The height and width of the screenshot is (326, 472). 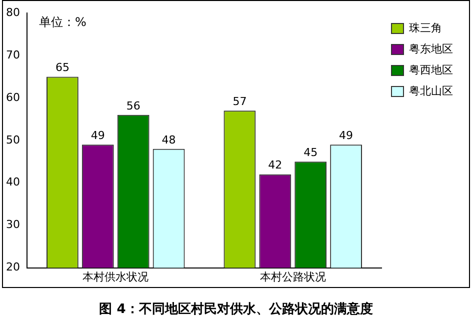 What do you see at coordinates (431, 69) in the screenshot?
I see `legend-label: 粤西地区` at bounding box center [431, 69].